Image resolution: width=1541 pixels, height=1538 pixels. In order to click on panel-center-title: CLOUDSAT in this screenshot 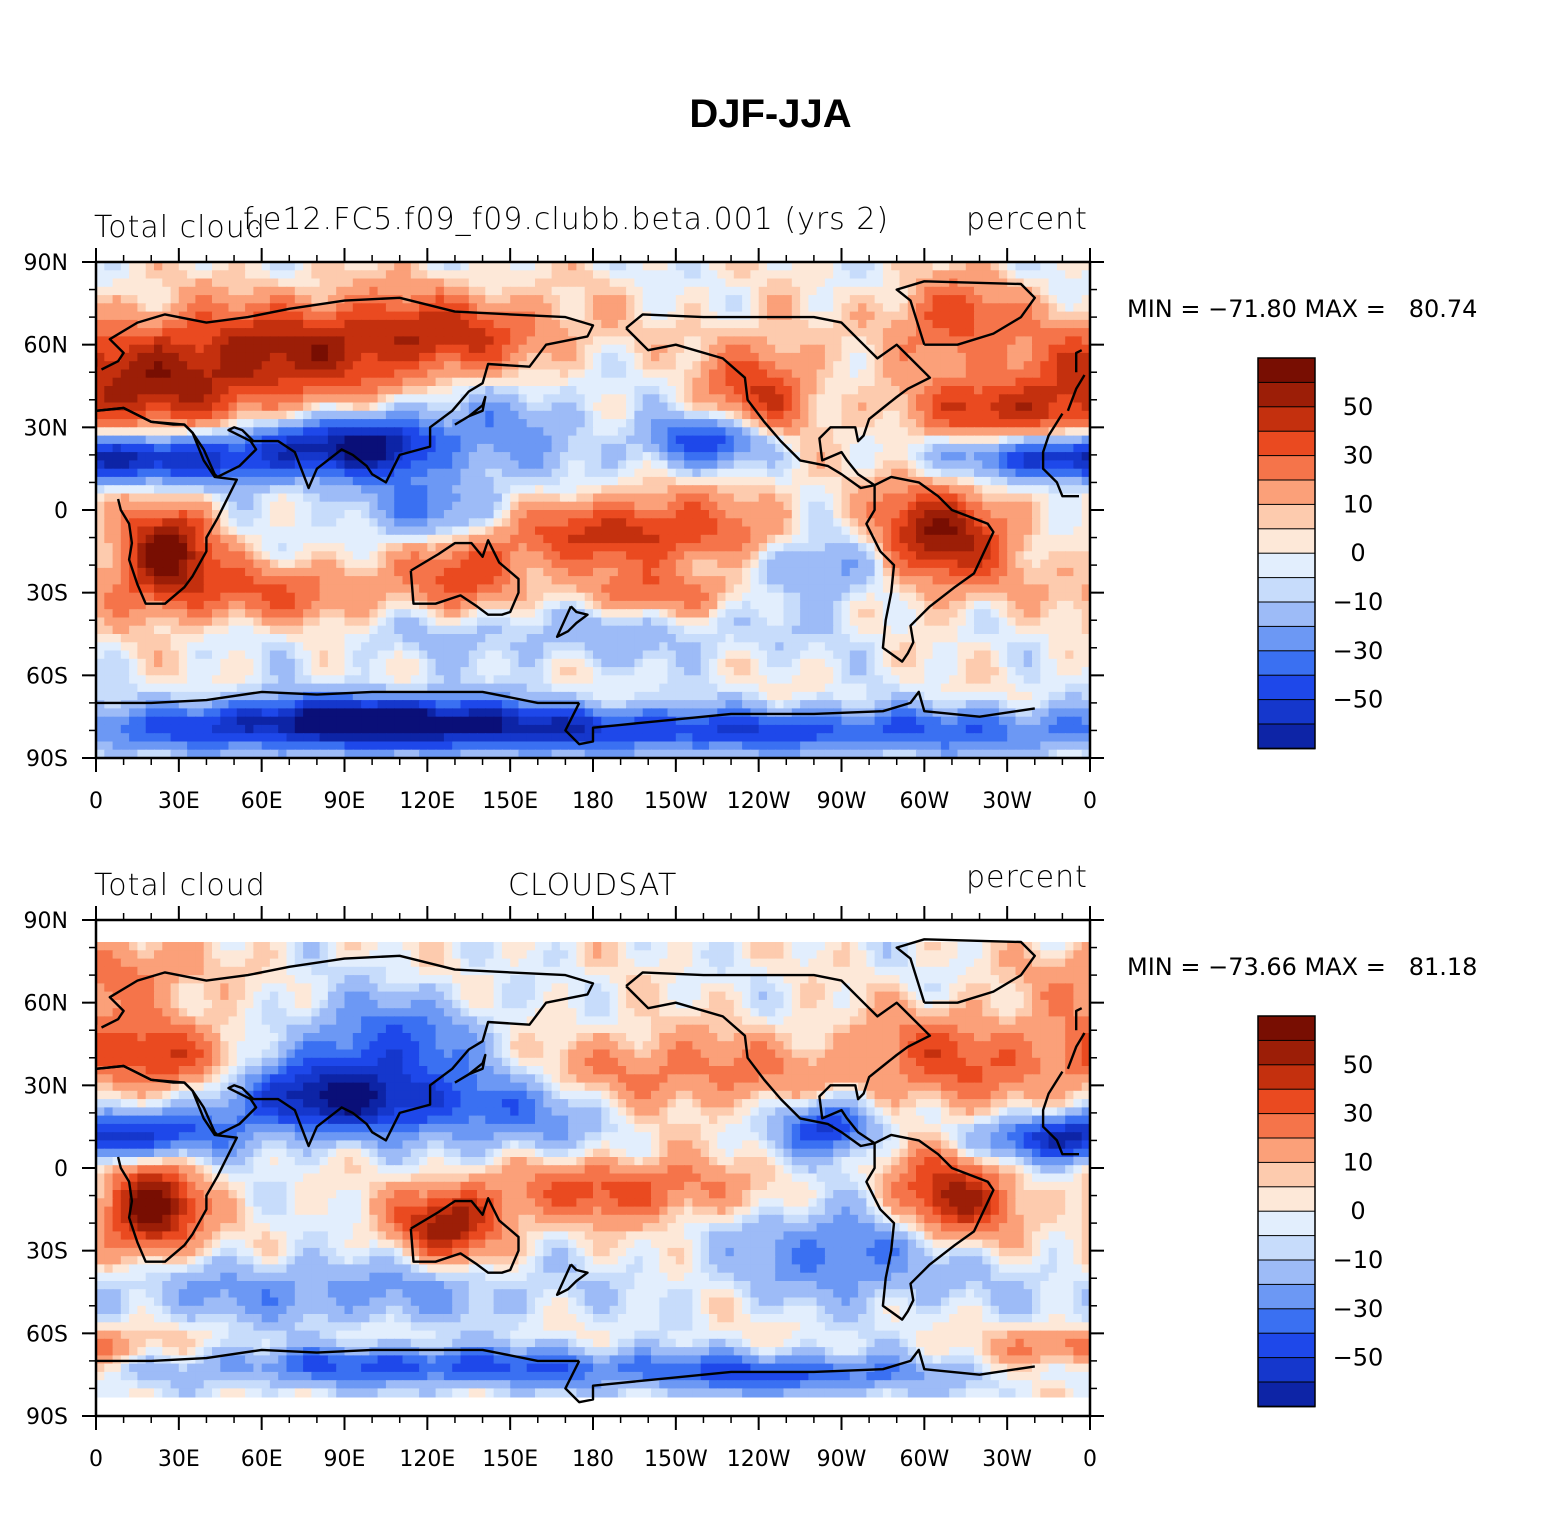, I will do `click(593, 885)`.